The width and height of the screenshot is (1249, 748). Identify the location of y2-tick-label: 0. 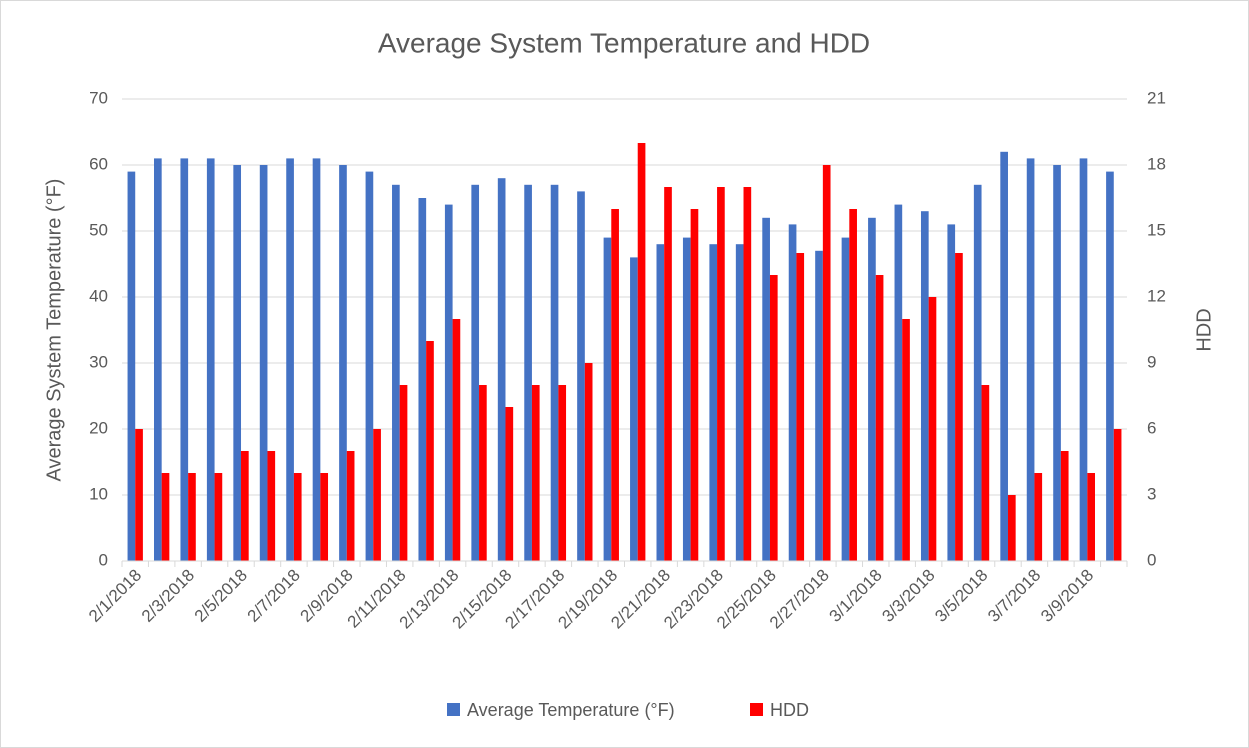
(1151, 559).